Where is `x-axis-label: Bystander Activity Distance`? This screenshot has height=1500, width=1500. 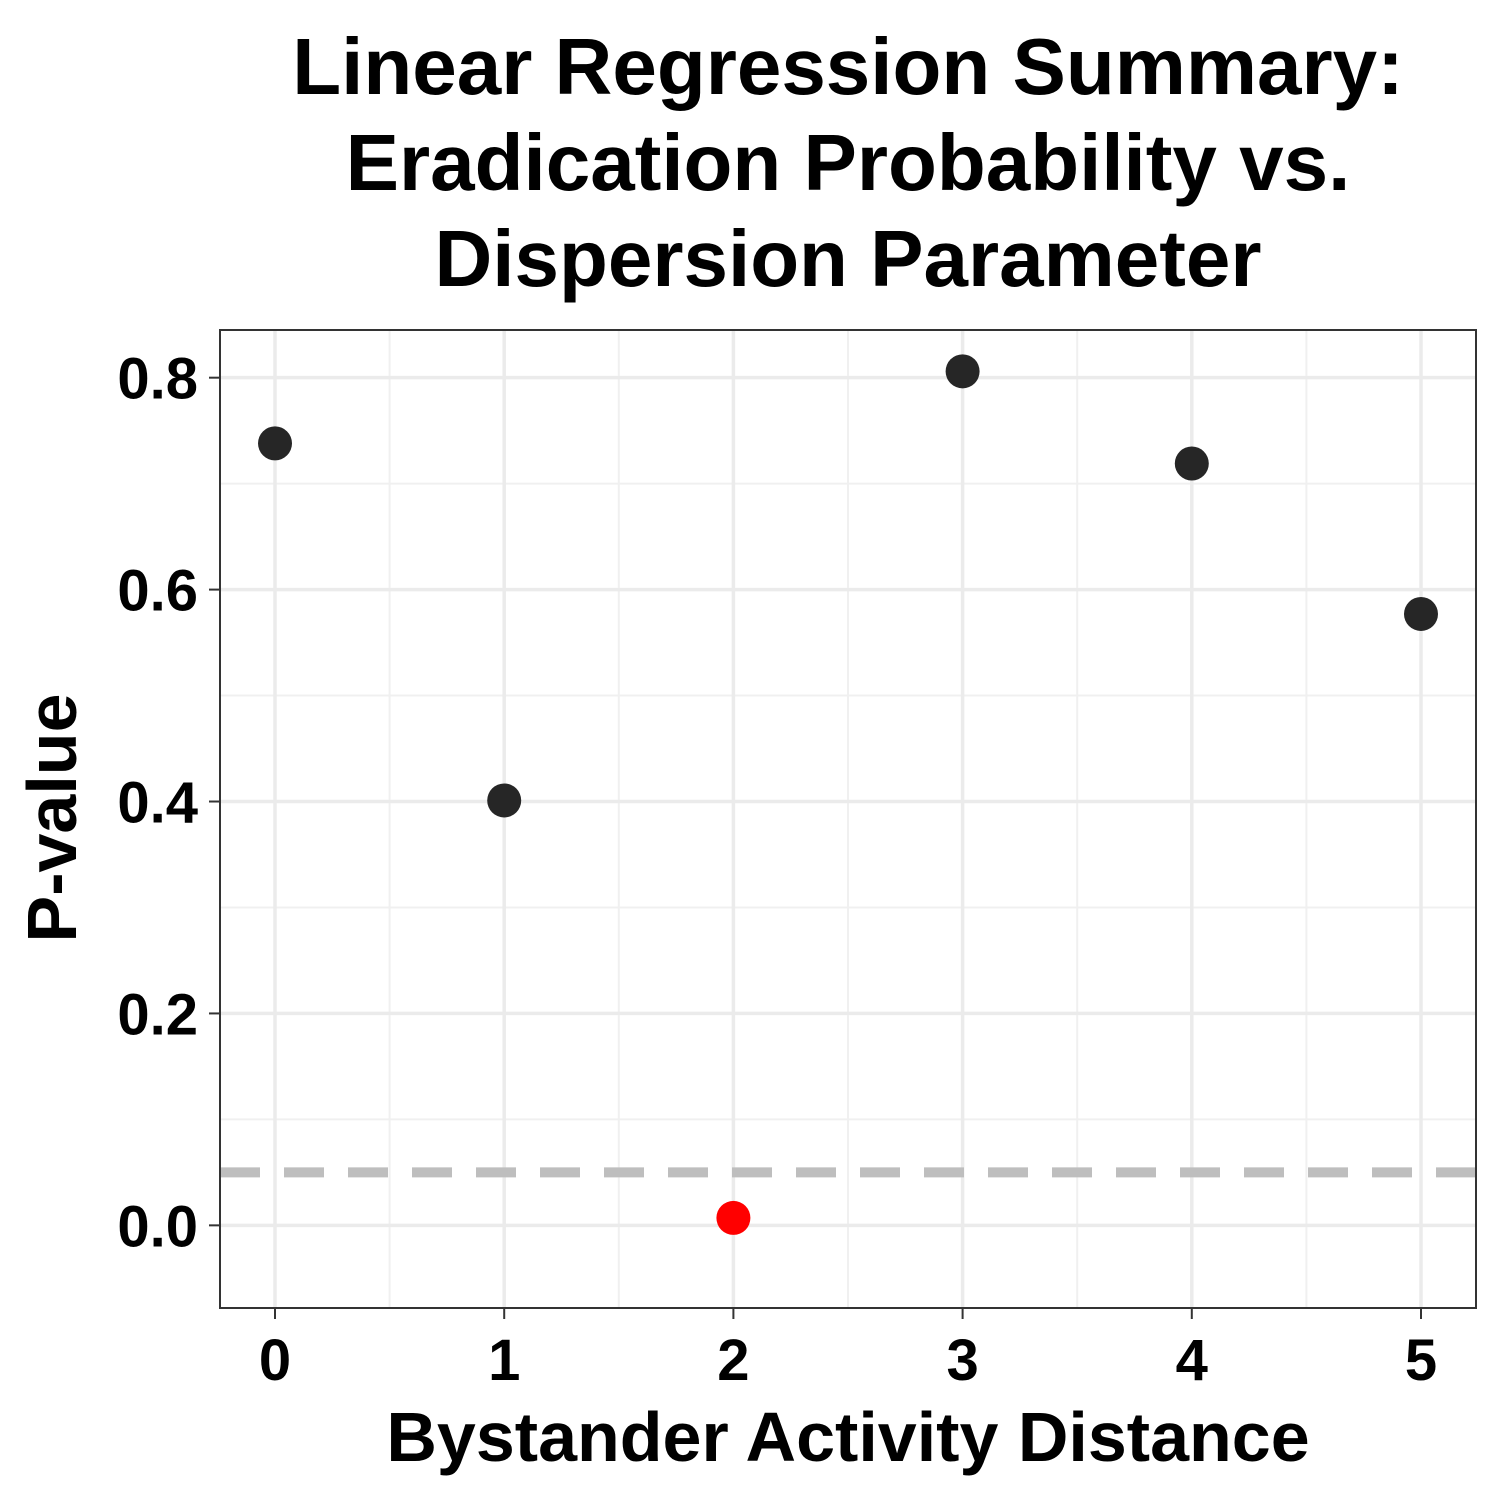 x-axis-label: Bystander Activity Distance is located at coordinates (847, 1437).